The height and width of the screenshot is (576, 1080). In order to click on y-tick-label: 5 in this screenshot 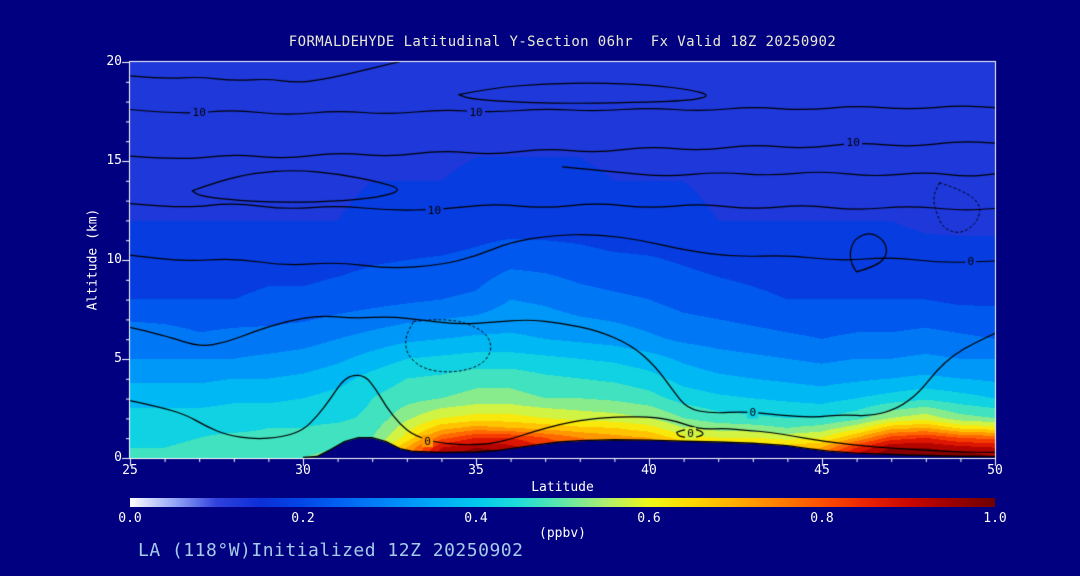, I will do `click(118, 358)`.